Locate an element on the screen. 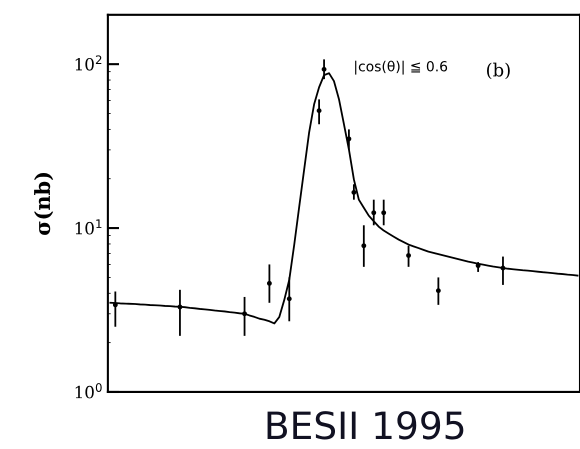 The height and width of the screenshot is (449, 580). y-tick-label: 10$^{2}$ is located at coordinates (89, 63).